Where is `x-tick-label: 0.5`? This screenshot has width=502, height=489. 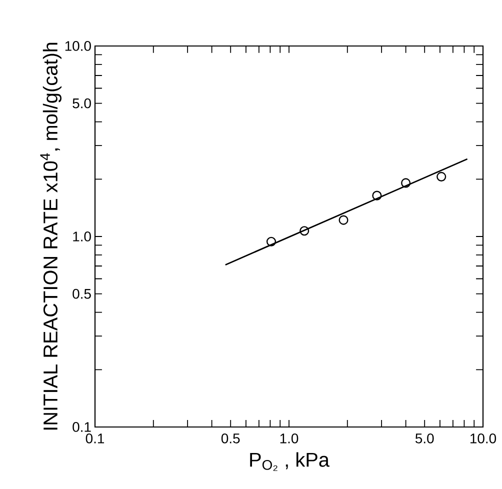
x-tick-label: 0.5 is located at coordinates (230, 438).